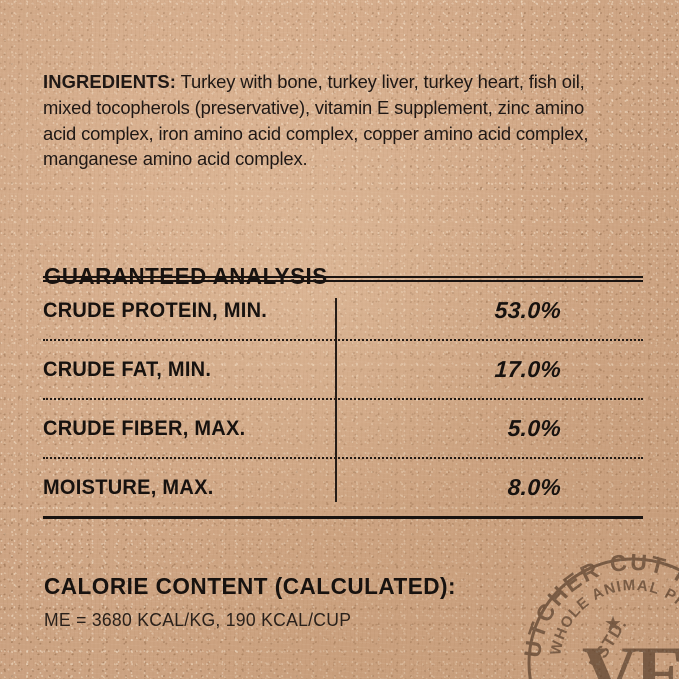  I want to click on nutrient-label: CRUDE FIBER, MAX., so click(144, 428).